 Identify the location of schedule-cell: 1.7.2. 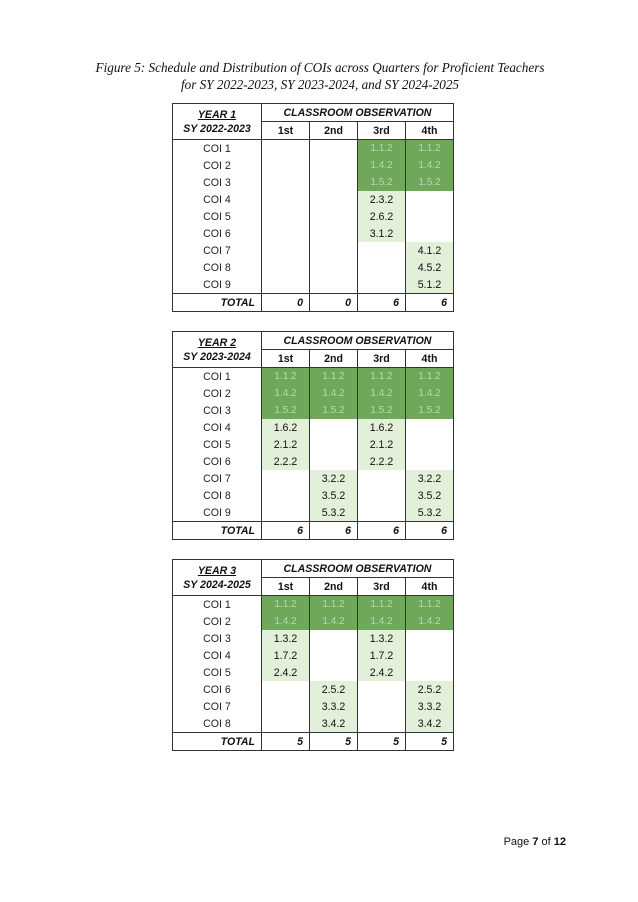
(285, 655).